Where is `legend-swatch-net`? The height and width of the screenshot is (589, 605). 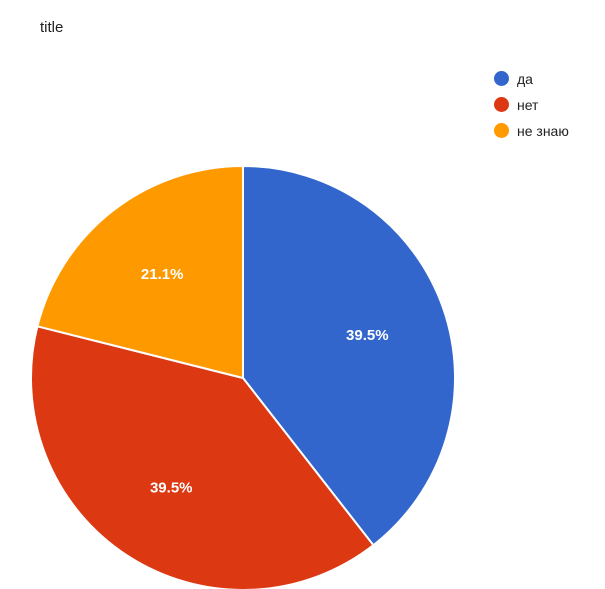 legend-swatch-net is located at coordinates (501, 104).